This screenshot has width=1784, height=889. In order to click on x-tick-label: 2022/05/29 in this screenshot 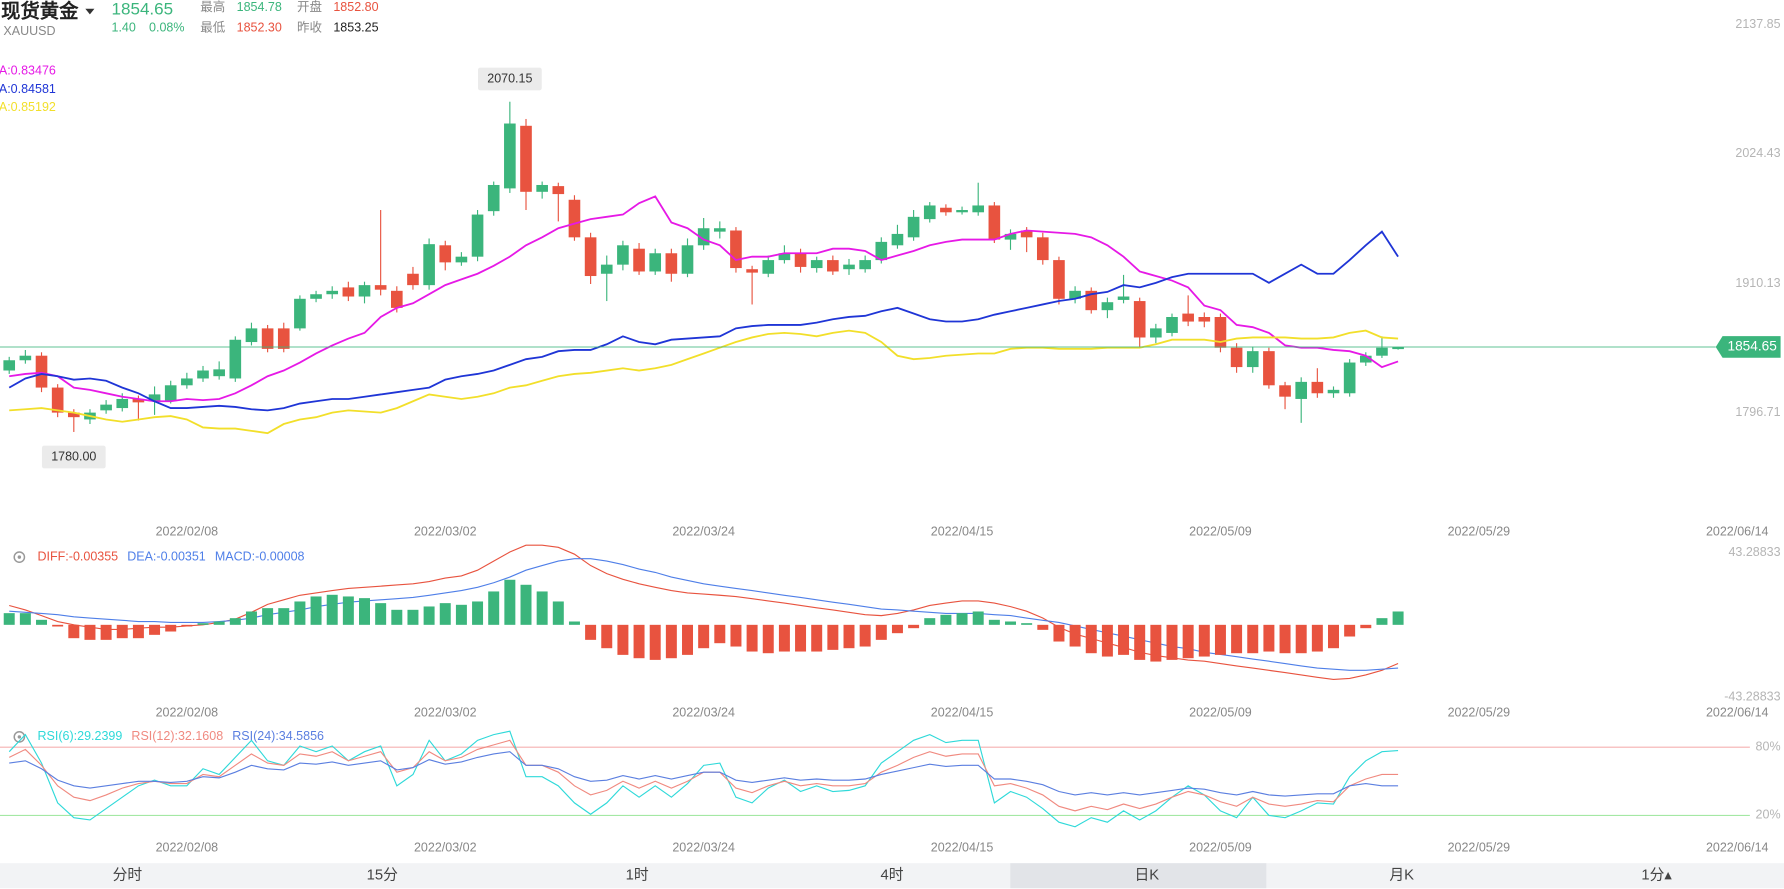, I will do `click(1479, 531)`.